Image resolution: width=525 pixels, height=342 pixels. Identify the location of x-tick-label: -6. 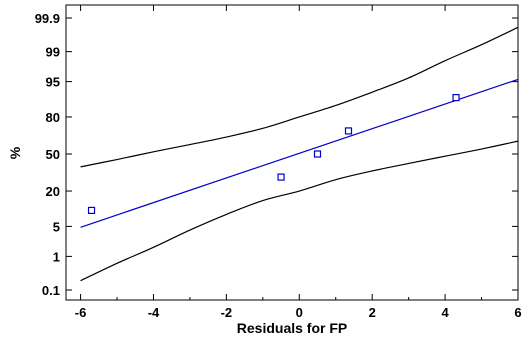
(81, 312).